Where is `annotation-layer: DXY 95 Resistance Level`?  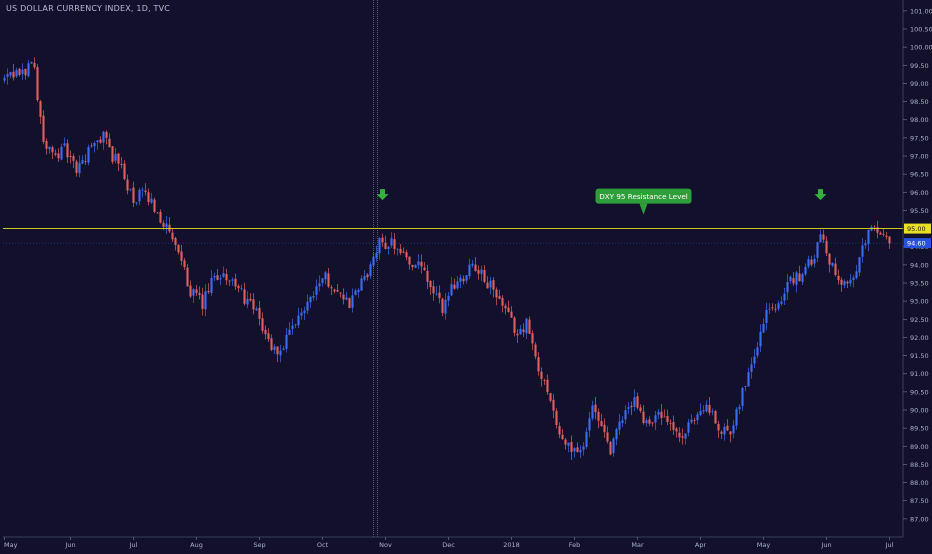
annotation-layer: DXY 95 Resistance Level is located at coordinates (601, 201).